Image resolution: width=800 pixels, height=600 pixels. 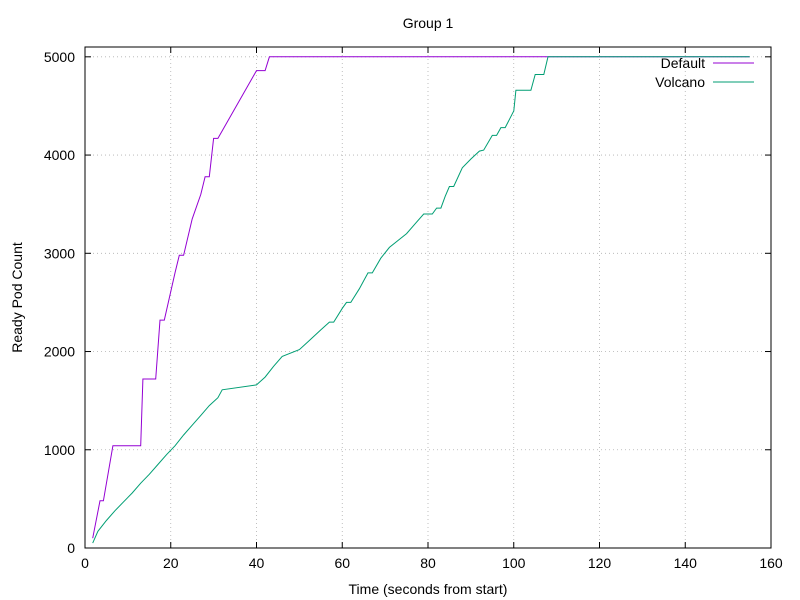 What do you see at coordinates (342, 563) in the screenshot?
I see `x-tick-label: 60` at bounding box center [342, 563].